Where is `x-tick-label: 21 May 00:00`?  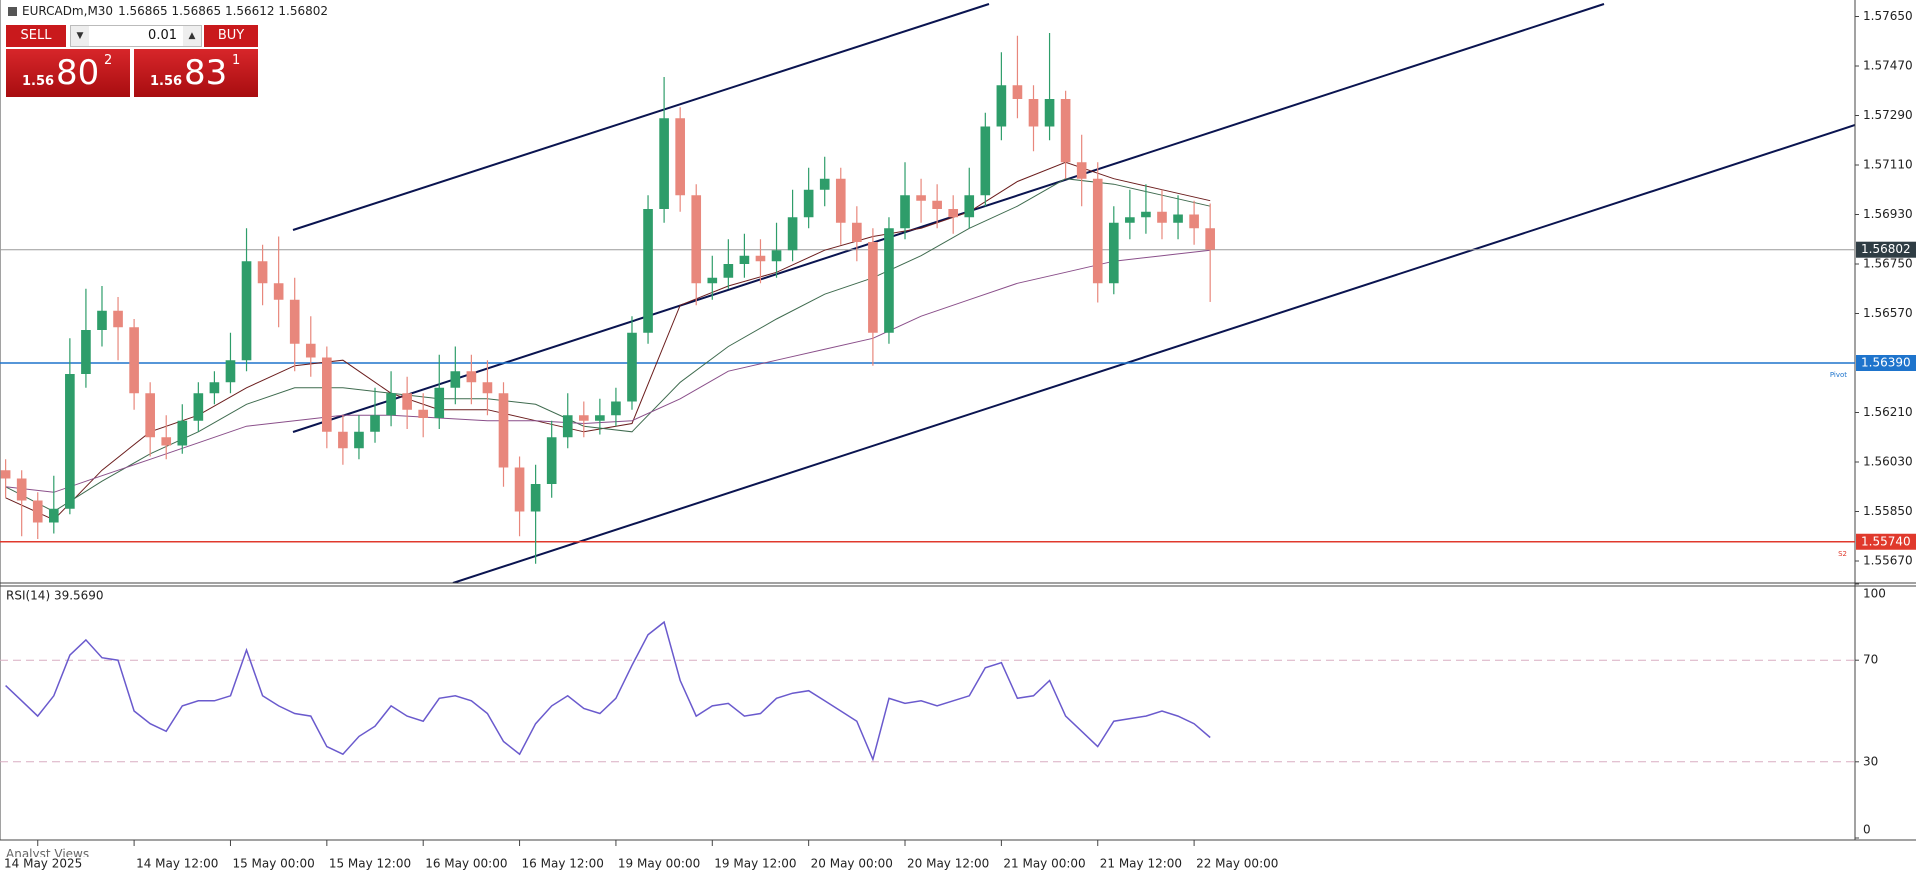 x-tick-label: 21 May 00:00 is located at coordinates (1044, 864).